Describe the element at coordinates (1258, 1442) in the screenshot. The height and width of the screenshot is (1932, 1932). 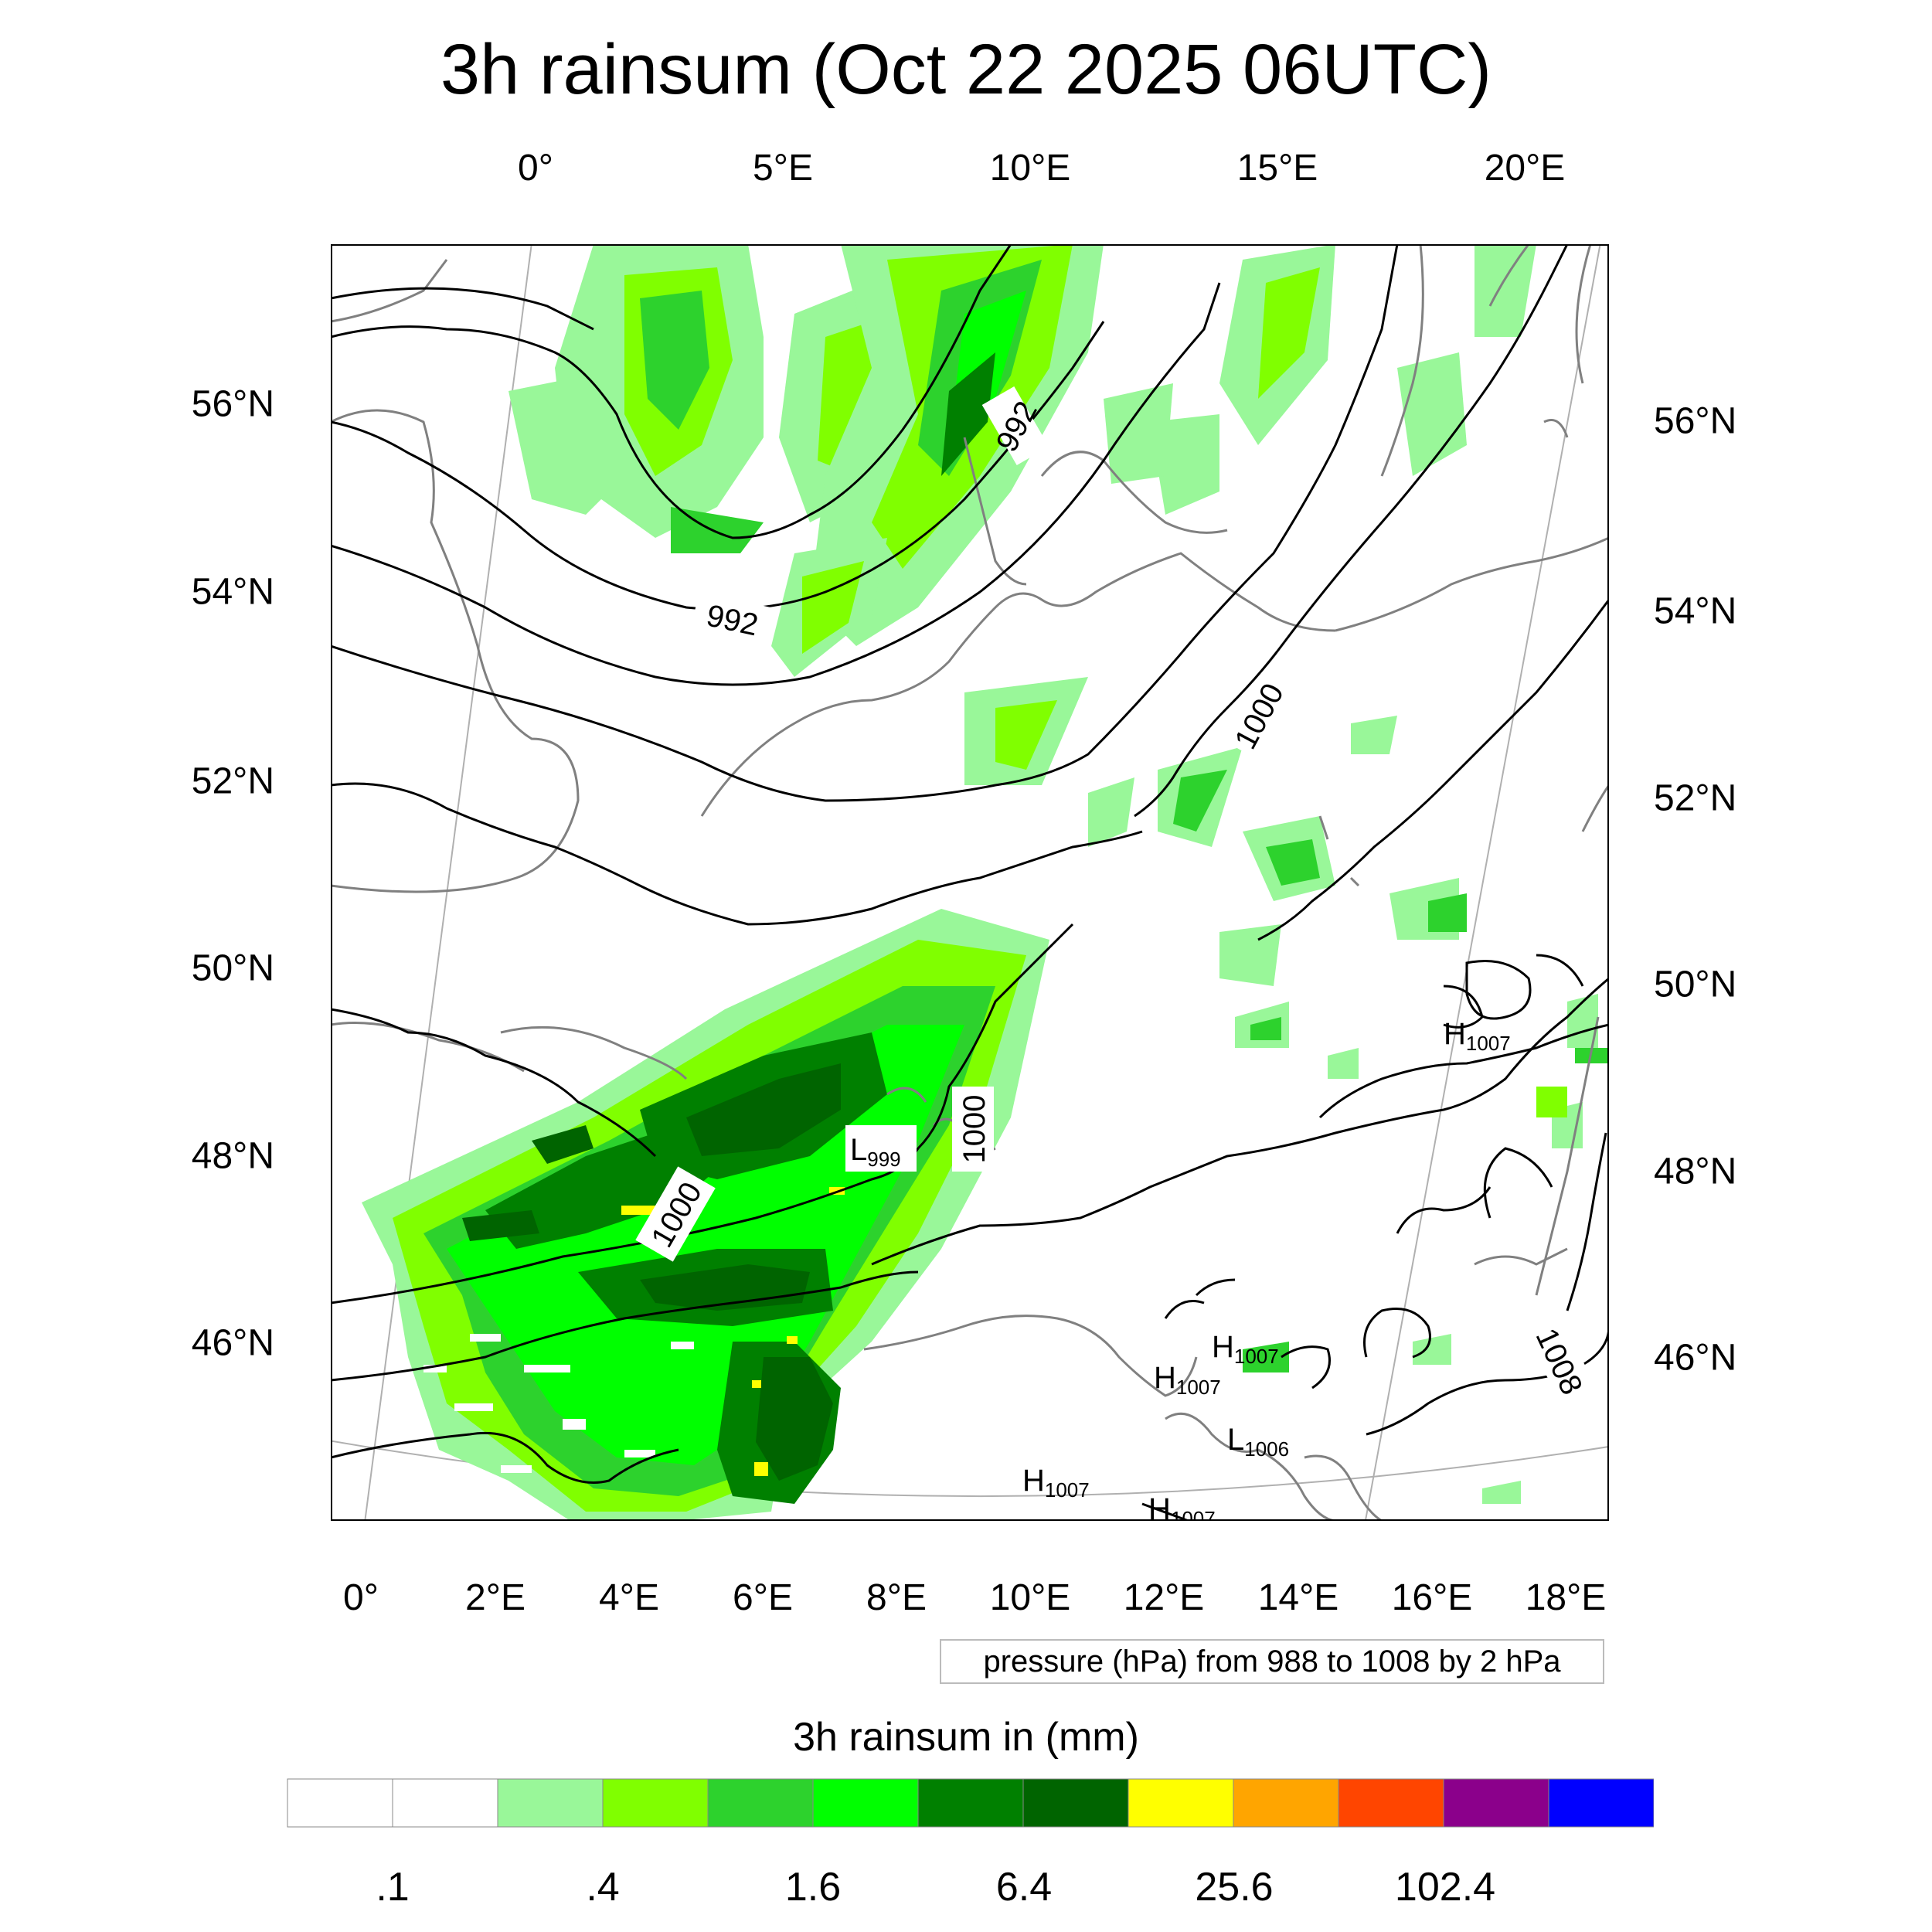
I see `low-pressure-marker: L1006` at that location.